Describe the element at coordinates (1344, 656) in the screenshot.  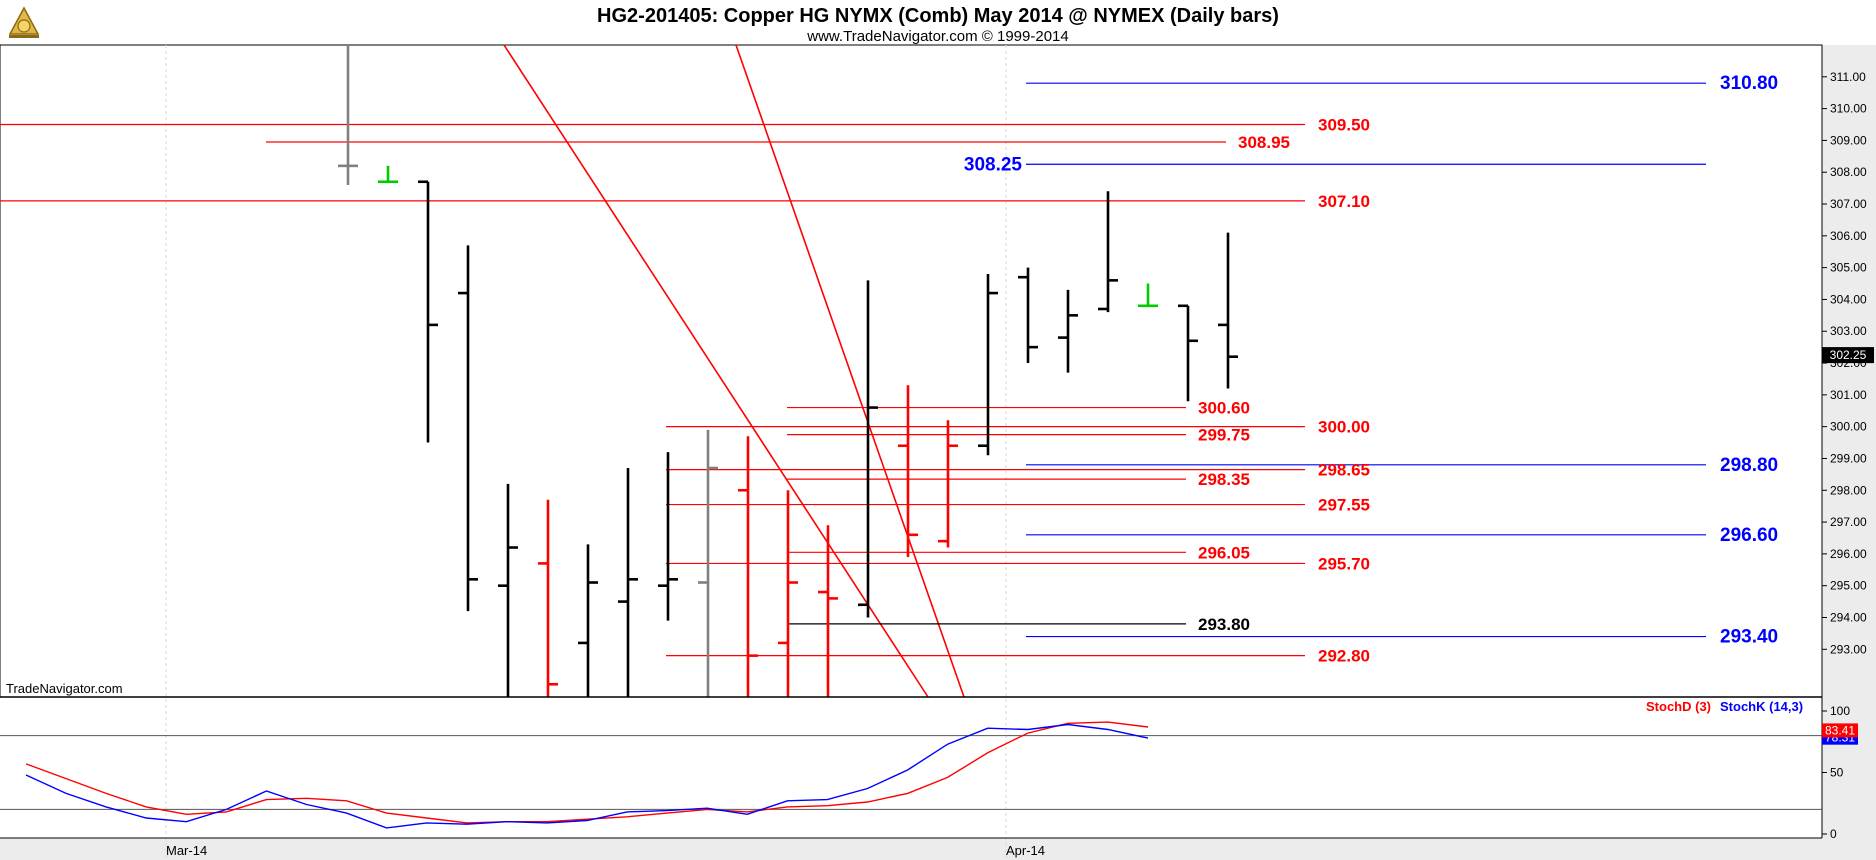
I see `level-label: 292.80` at that location.